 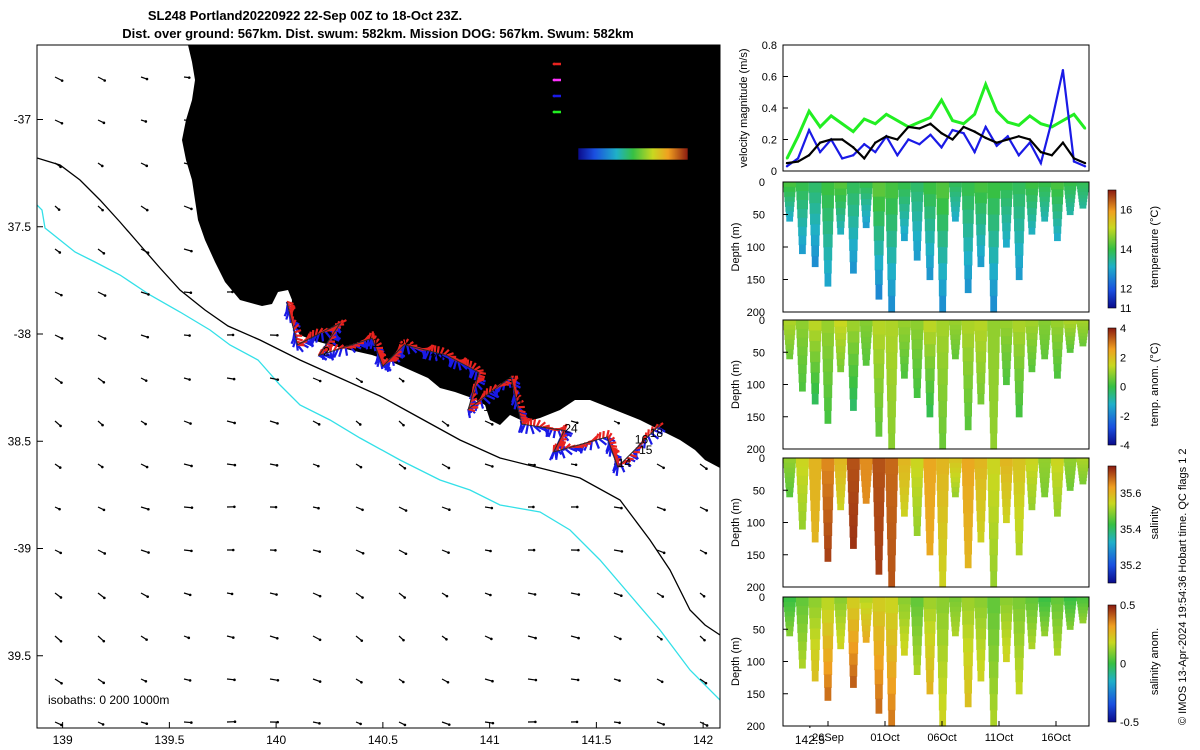 What do you see at coordinates (762, 459) in the screenshot?
I see `section-y-tick-label: 0` at bounding box center [762, 459].